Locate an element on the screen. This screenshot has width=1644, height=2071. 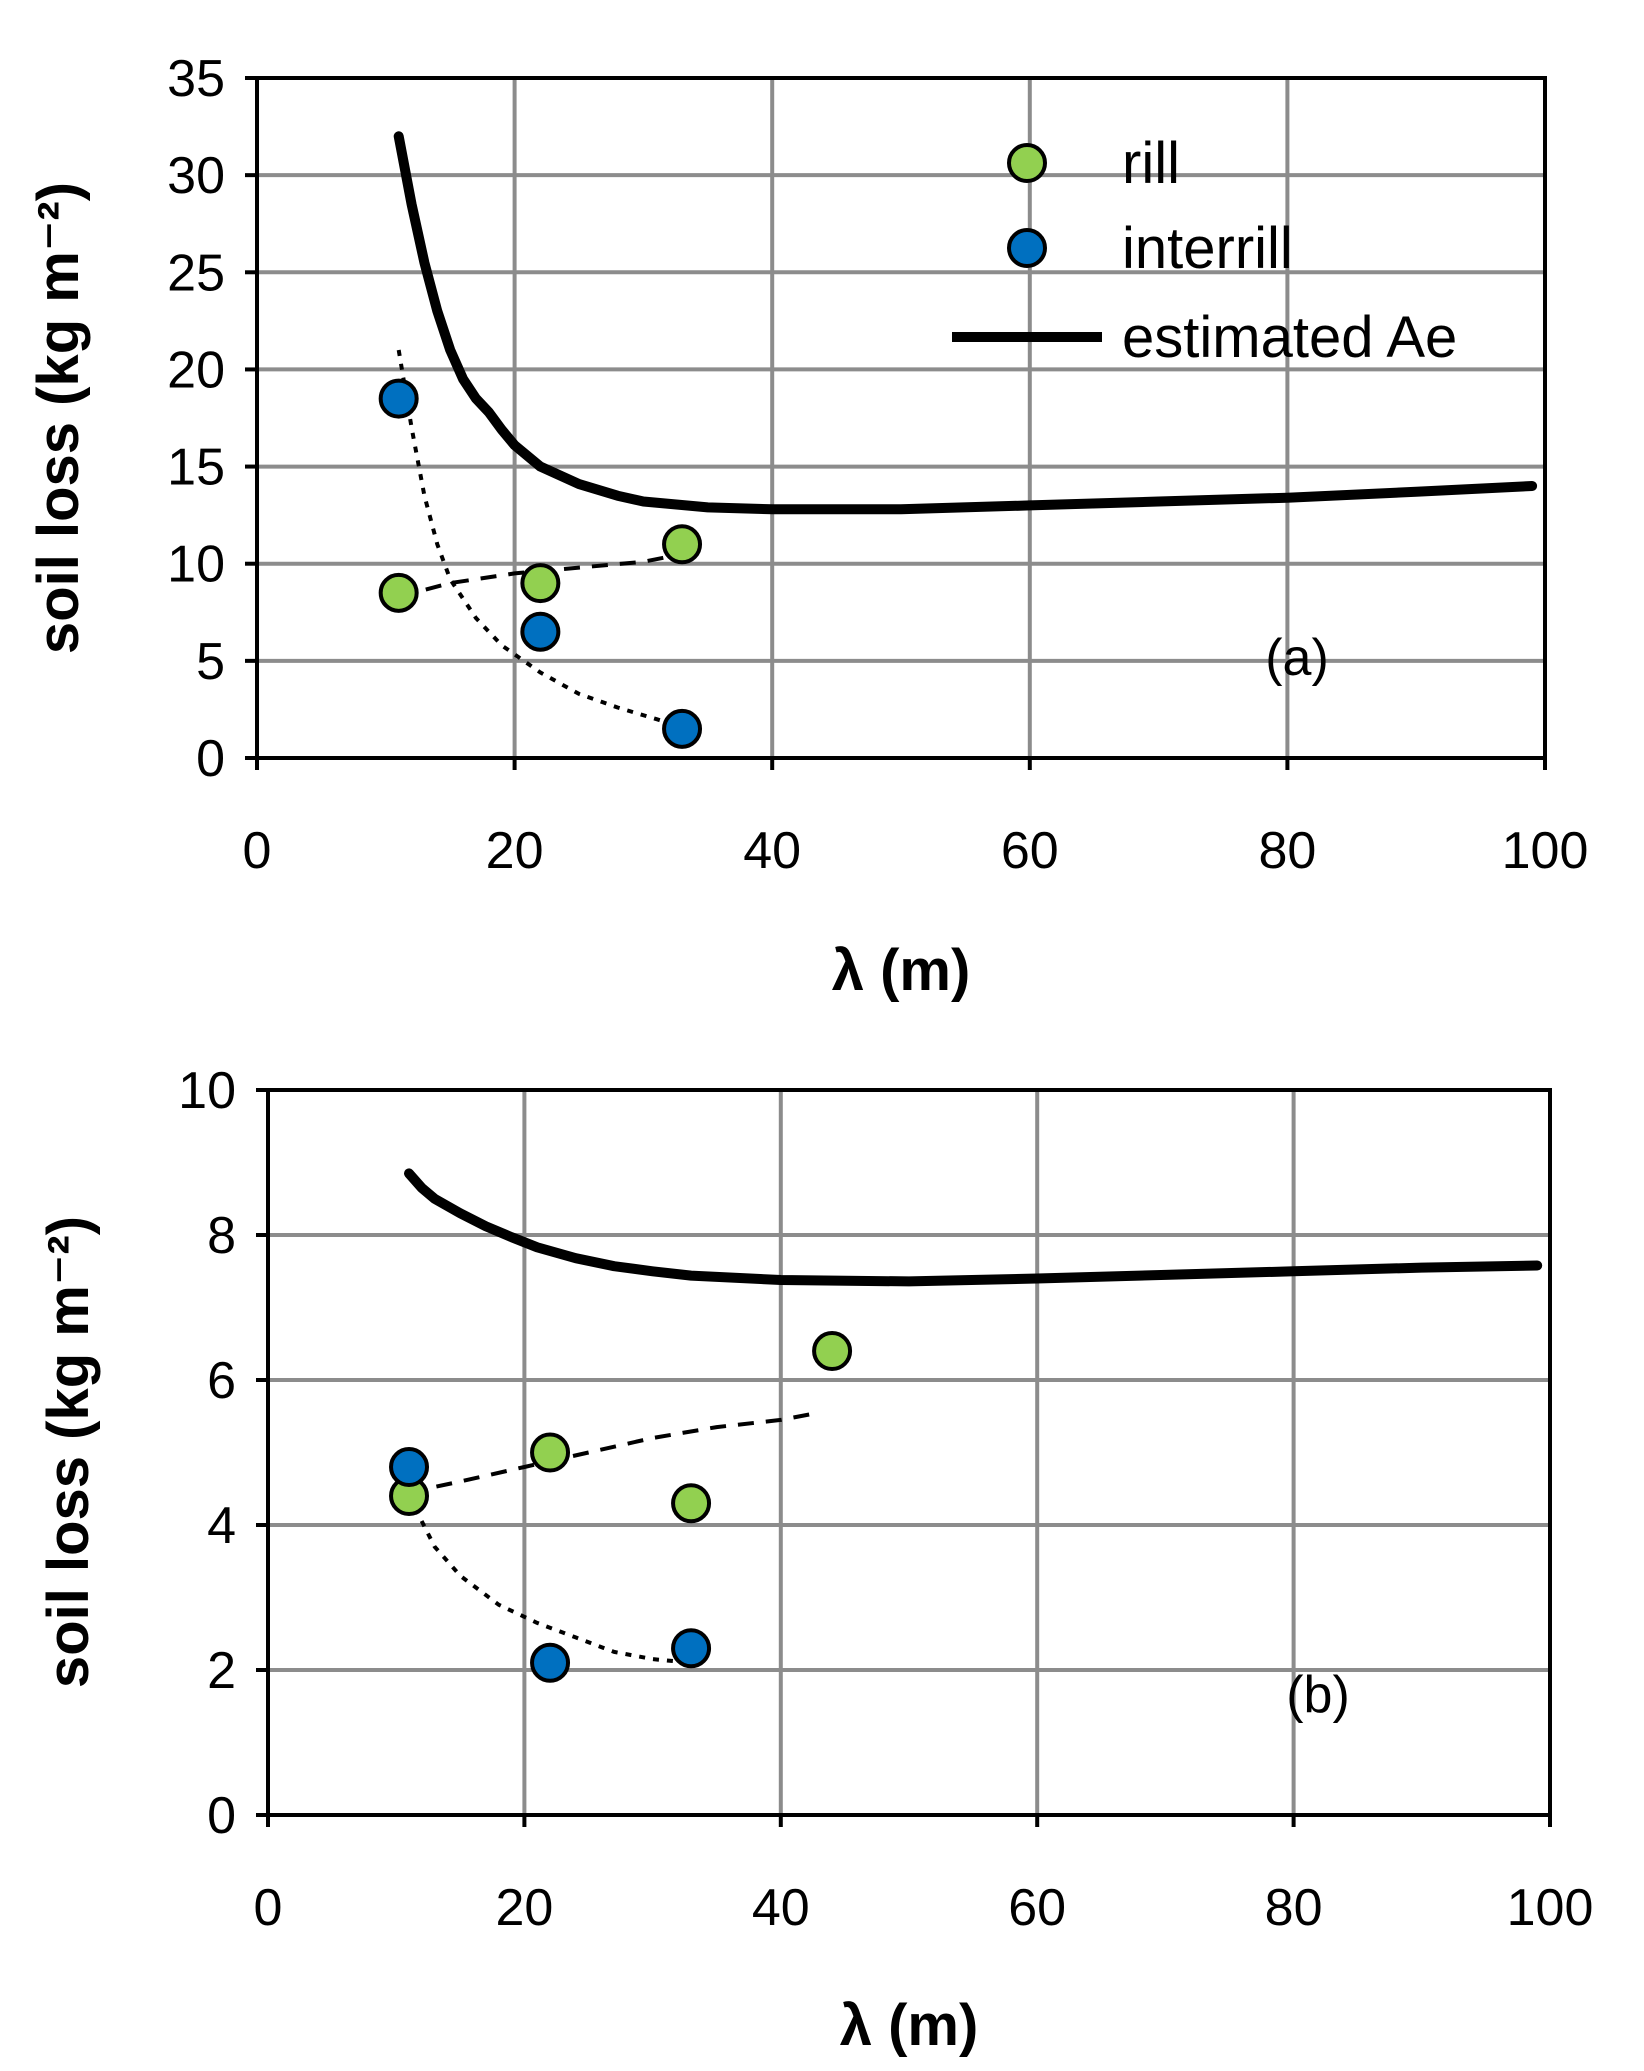
x-tick-label-a: 0 is located at coordinates (257, 851).